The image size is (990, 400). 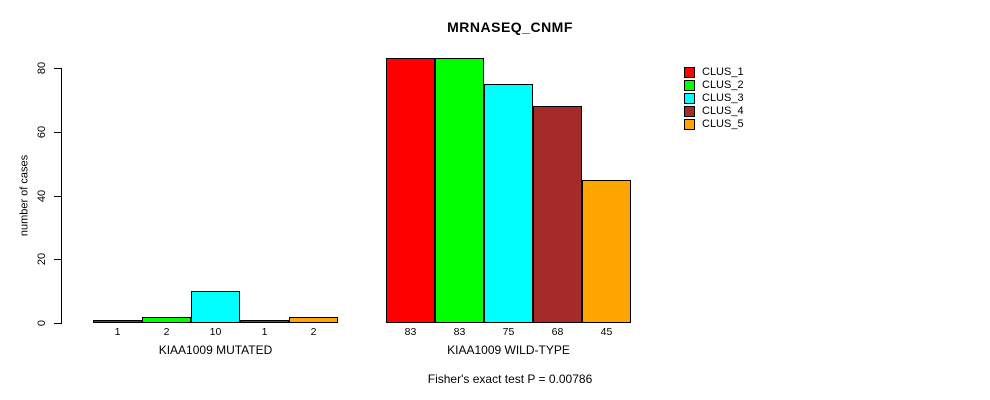 I want to click on legend-row: CLUS_2, so click(x=714, y=85).